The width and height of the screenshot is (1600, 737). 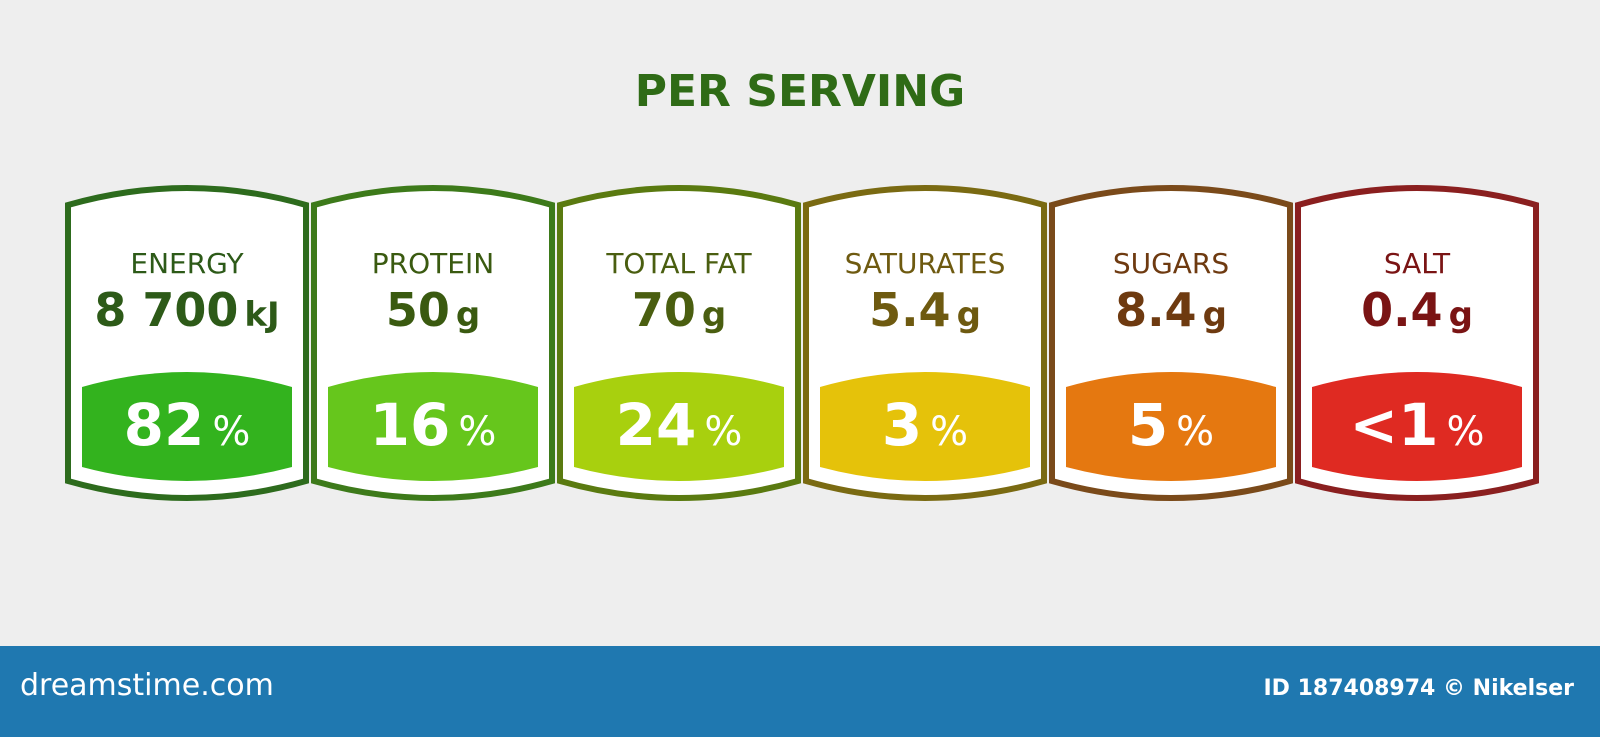 I want to click on nutrient-card-protein: PROTEIN 50 g 16%, so click(x=433, y=348).